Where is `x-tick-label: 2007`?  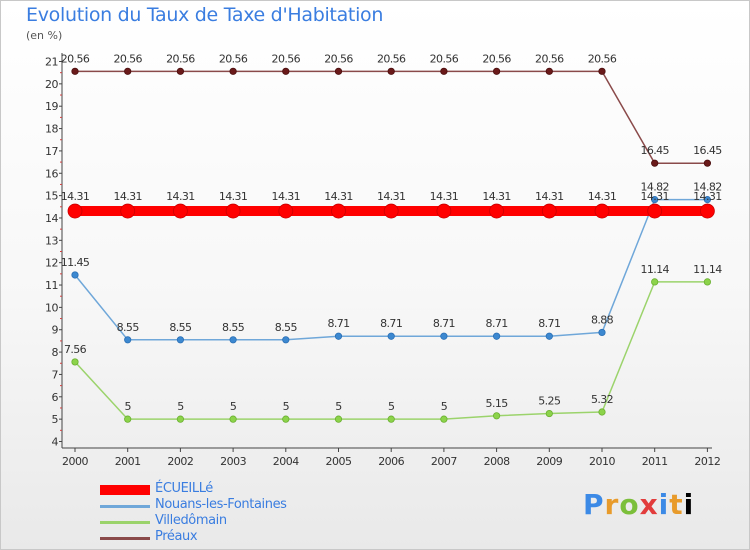 x-tick-label: 2007 is located at coordinates (444, 461).